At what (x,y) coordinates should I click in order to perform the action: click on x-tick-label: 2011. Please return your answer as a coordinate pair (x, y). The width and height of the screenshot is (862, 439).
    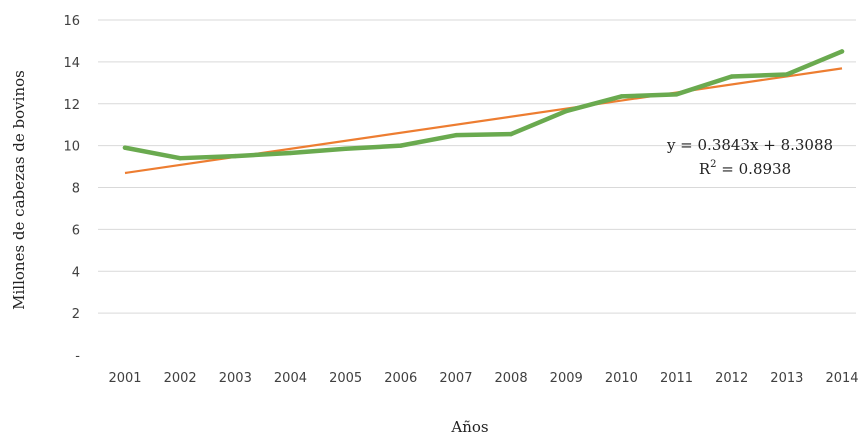
    Looking at the image, I should click on (676, 378).